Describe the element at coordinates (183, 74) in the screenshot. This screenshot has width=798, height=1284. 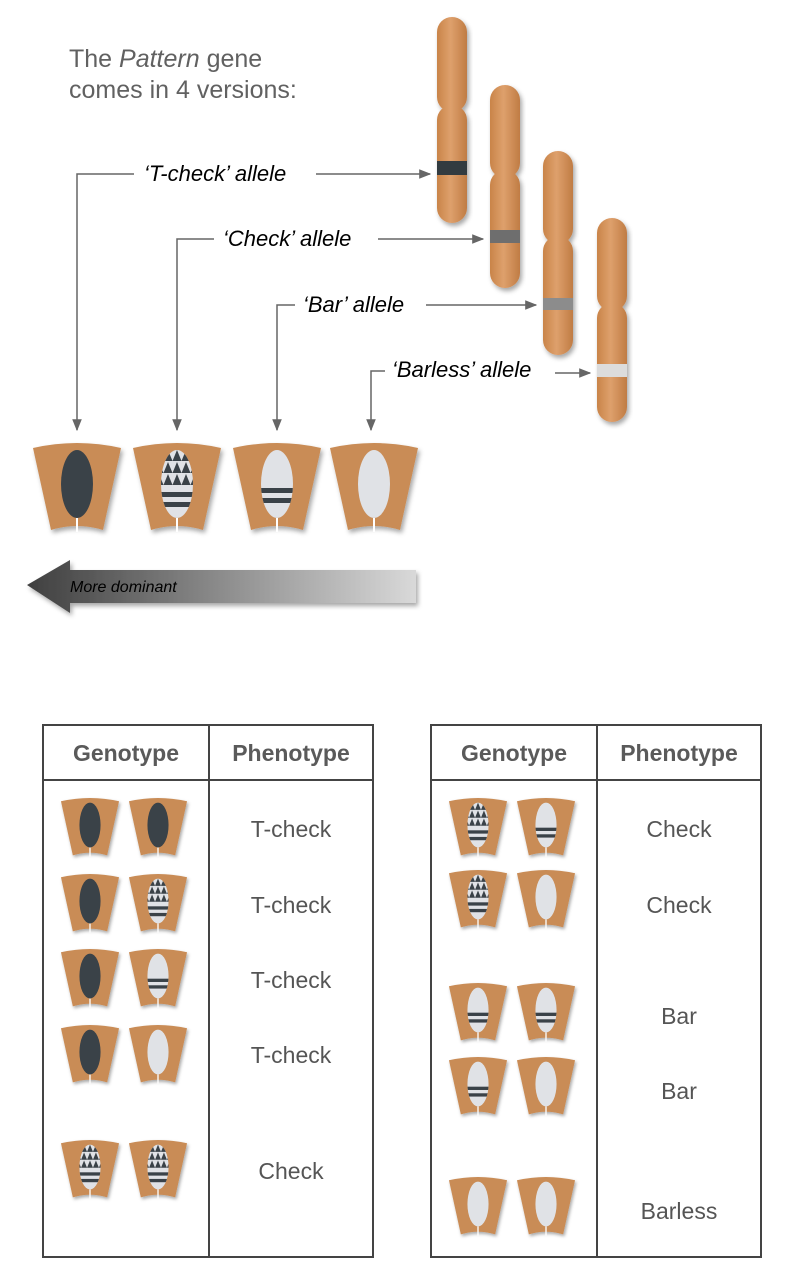
I see `intro-text: The Pattern gene comes in 4 versions:` at that location.